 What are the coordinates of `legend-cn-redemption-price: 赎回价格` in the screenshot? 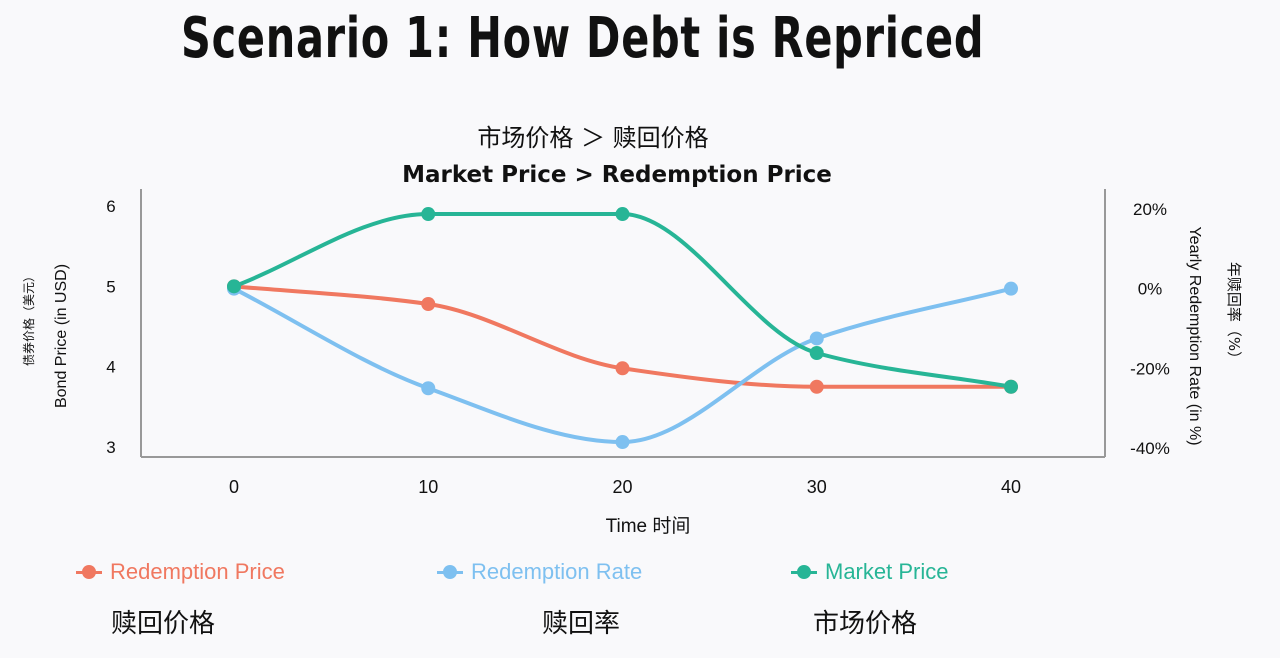 It's located at (163, 624).